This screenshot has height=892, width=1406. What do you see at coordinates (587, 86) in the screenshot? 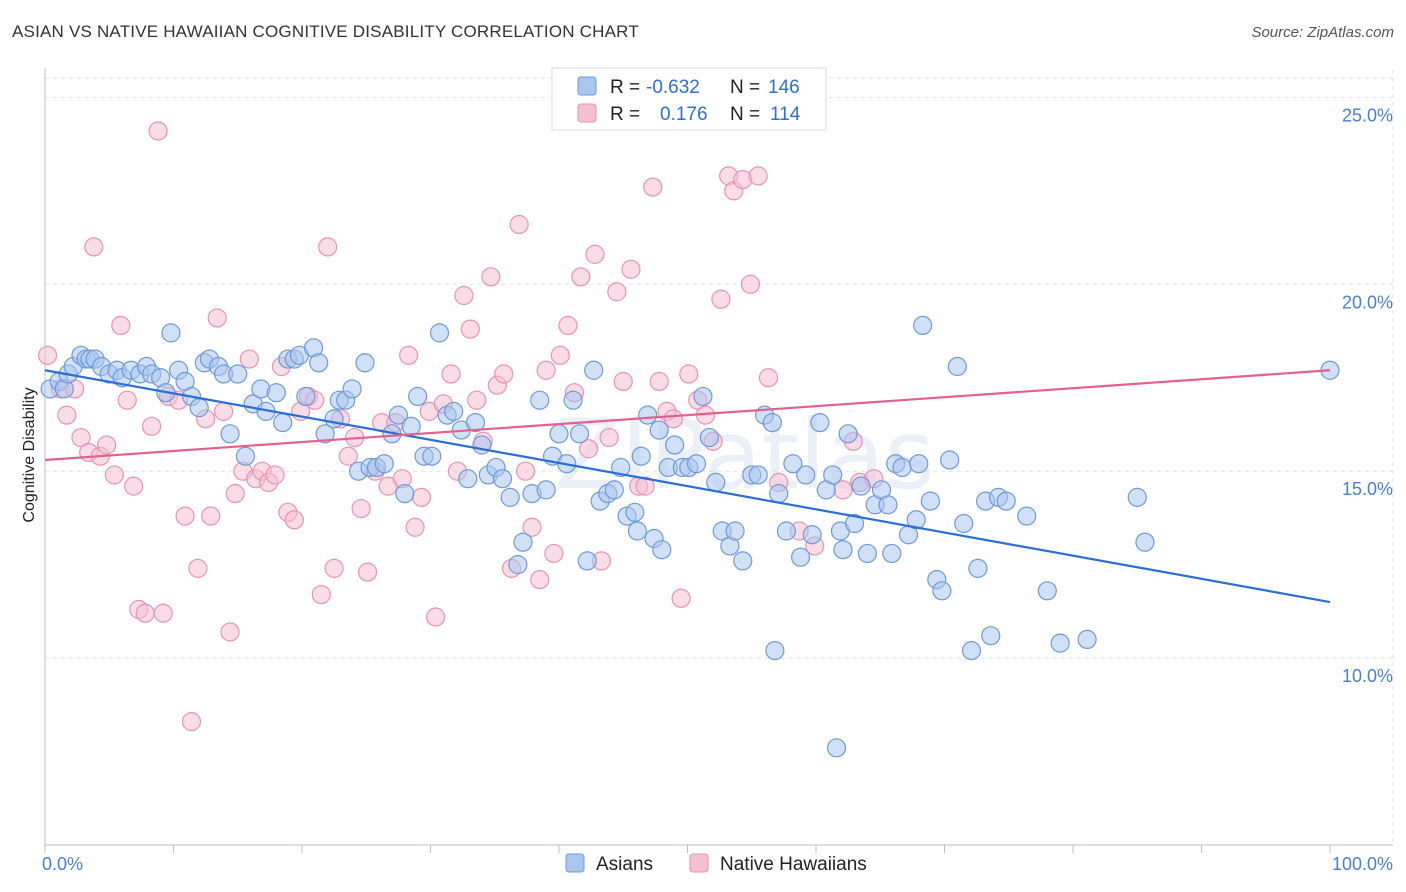
I see `legend-swatch-asians` at bounding box center [587, 86].